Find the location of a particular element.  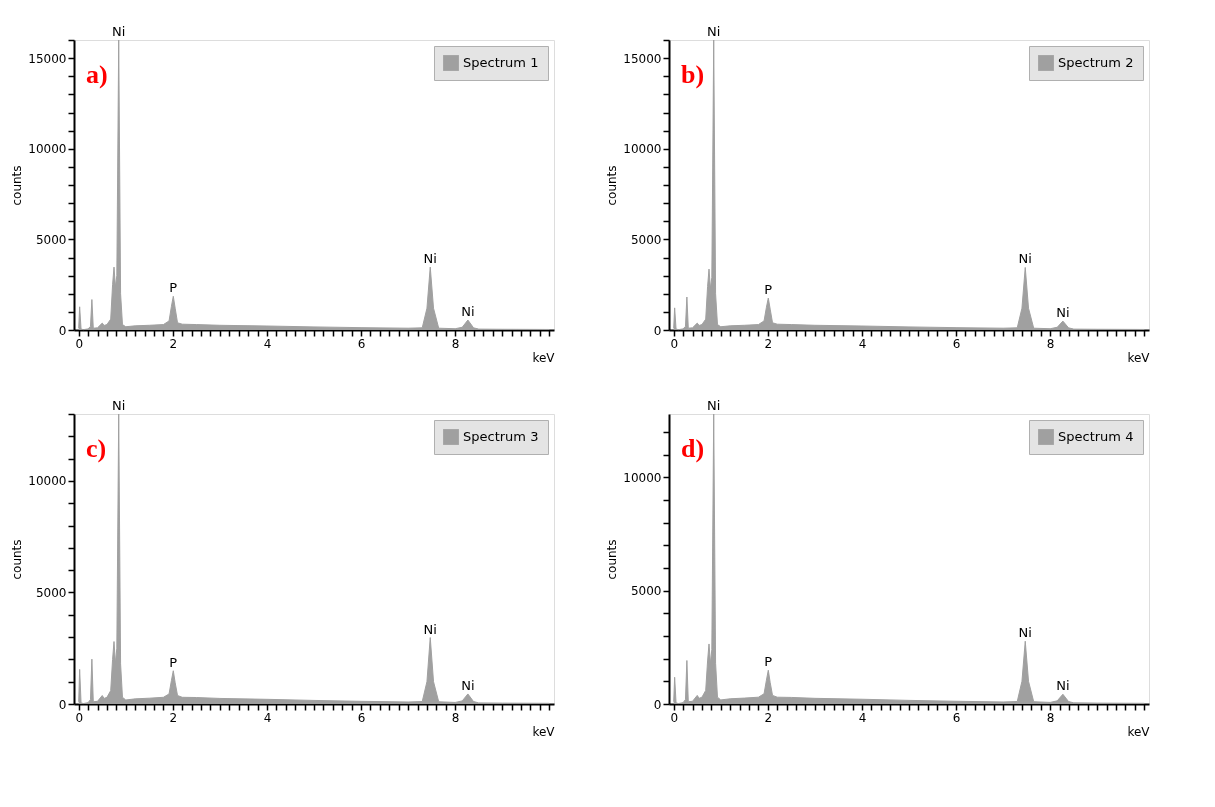

legend-label: Spectrum 1 is located at coordinates (501, 62).